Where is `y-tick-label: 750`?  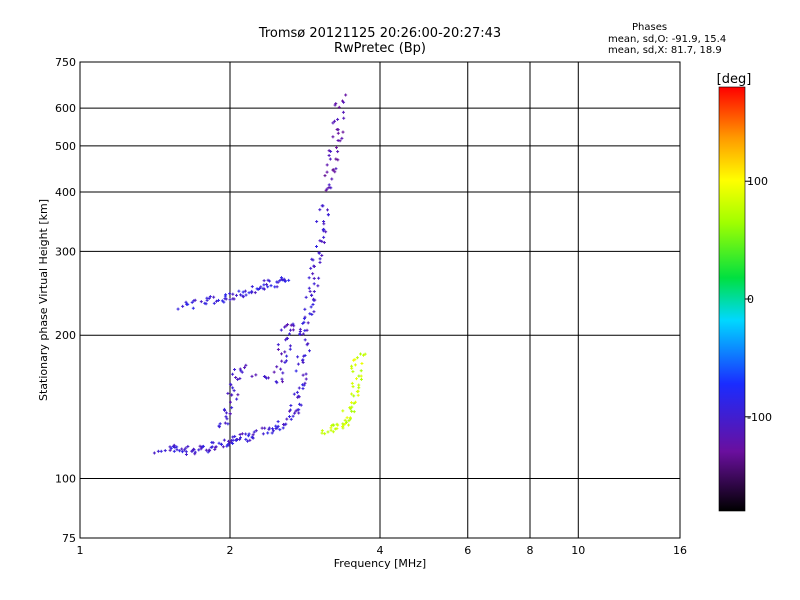 y-tick-label: 750 is located at coordinates (65, 62).